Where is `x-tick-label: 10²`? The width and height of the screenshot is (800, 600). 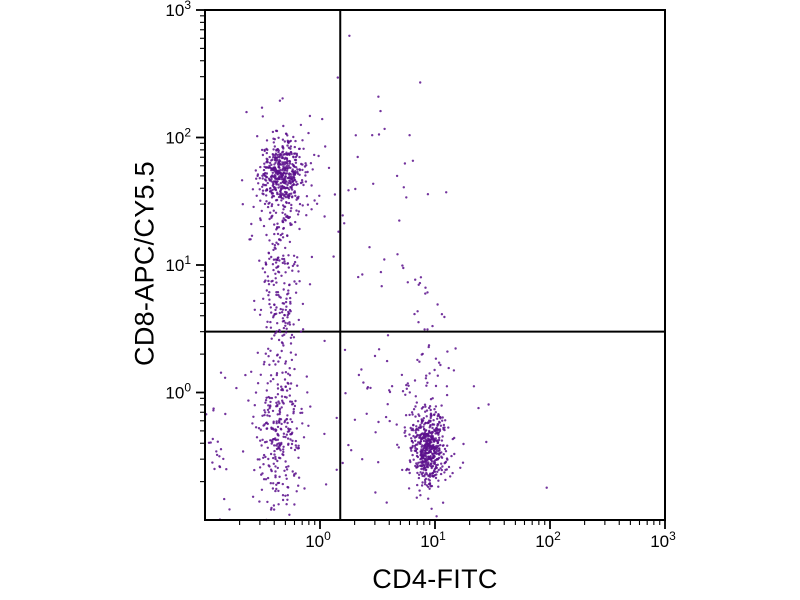
x-tick-label: 10² is located at coordinates (548, 540).